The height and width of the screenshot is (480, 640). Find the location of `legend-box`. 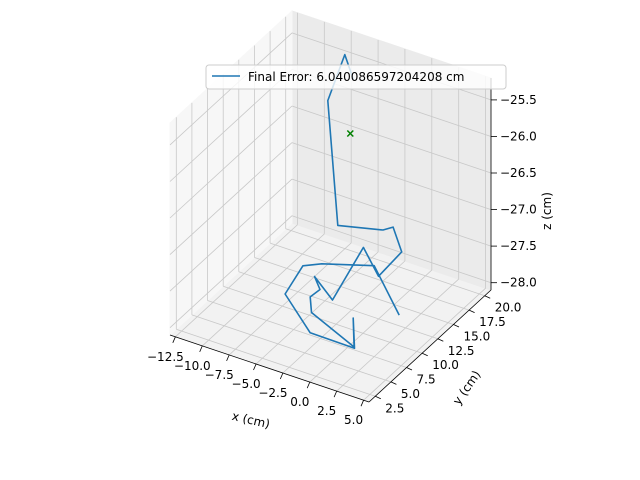

legend-box is located at coordinates (356, 77).